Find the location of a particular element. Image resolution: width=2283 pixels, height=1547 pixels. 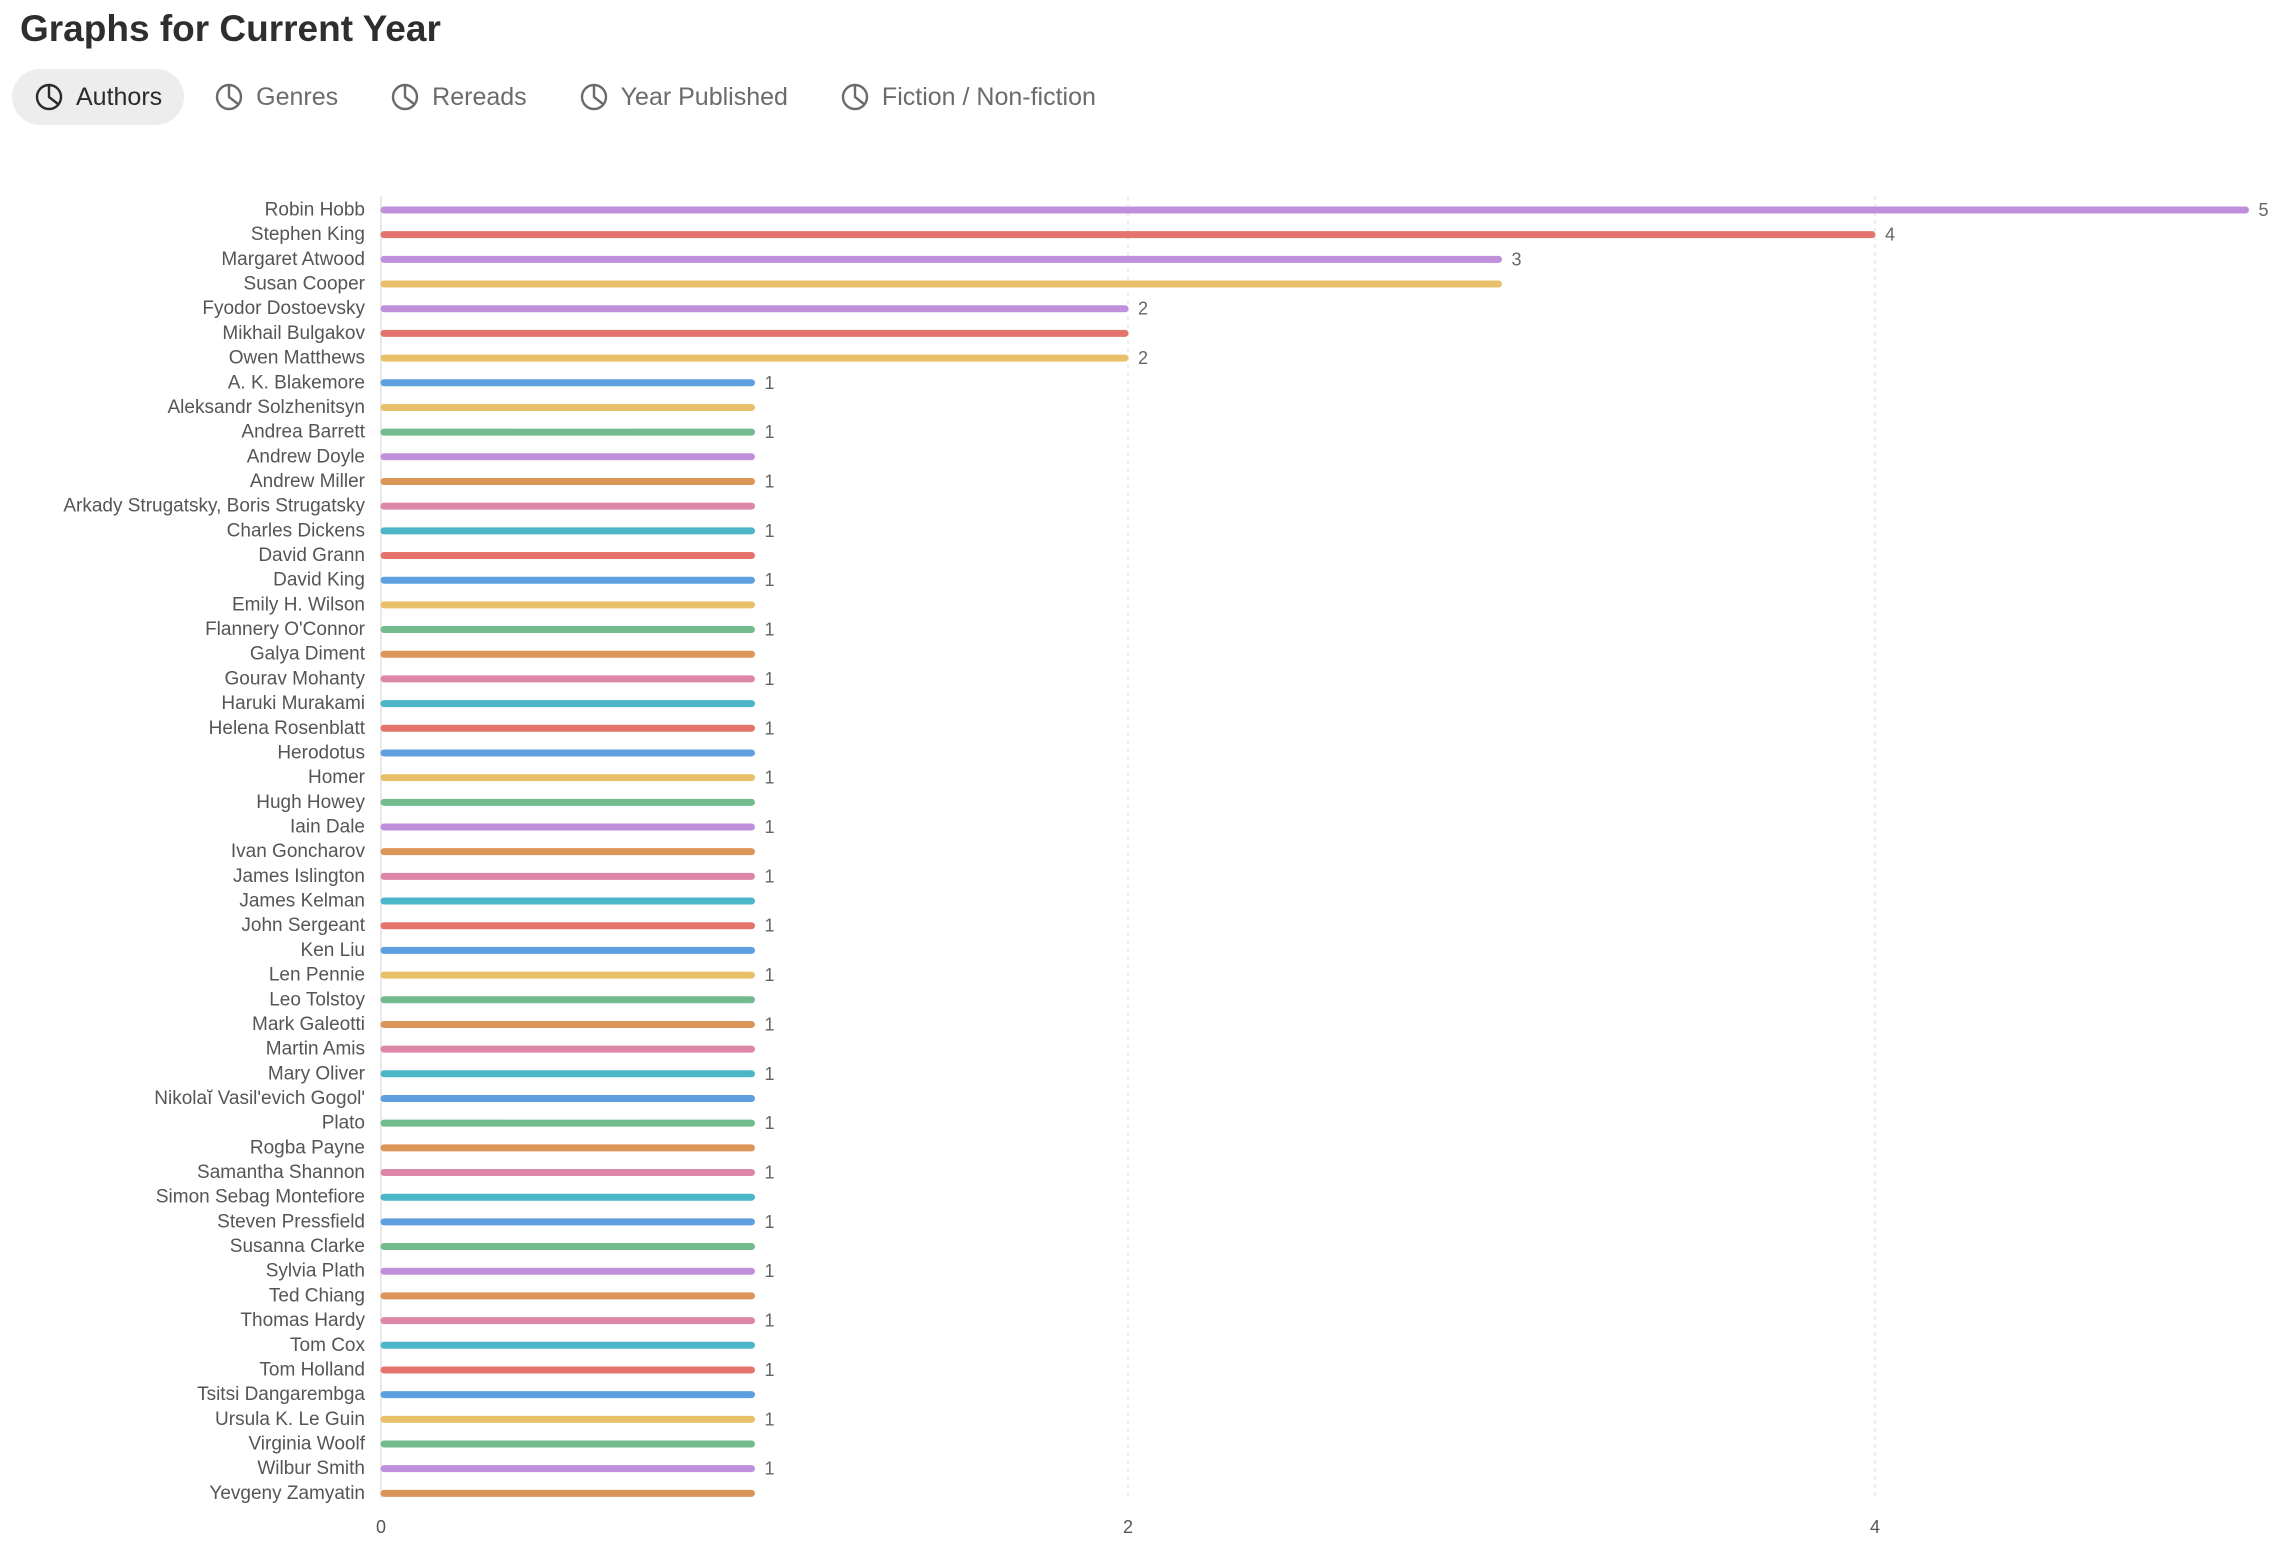

tab-label: Fiction / Non-fiction is located at coordinates (988, 96).